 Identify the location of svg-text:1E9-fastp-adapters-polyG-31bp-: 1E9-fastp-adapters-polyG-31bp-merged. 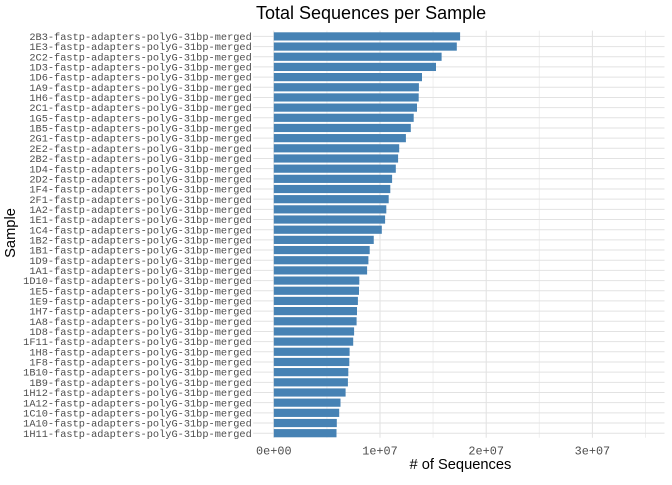
(140, 303).